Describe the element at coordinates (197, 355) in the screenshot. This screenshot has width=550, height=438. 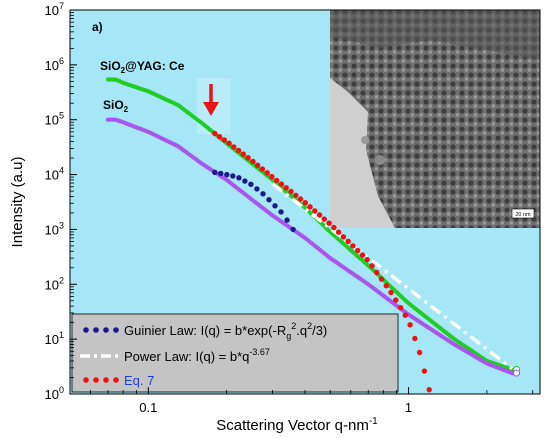
I see `legend-label-power: Power Law: I(q) = b*q-3.67` at that location.